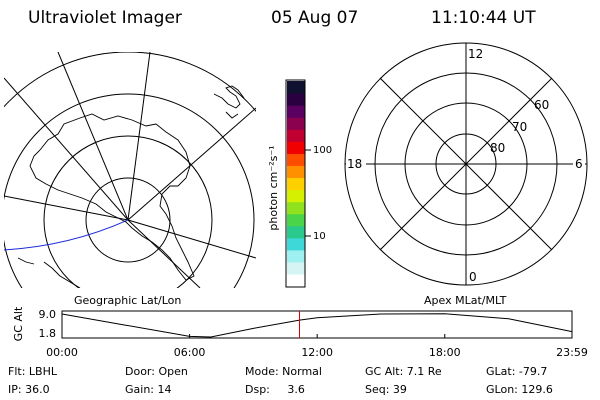 Image resolution: width=600 pixels, height=400 pixels. I want to click on colorbar-unit-label: photon cm⁻²s⁻¹, so click(273, 187).